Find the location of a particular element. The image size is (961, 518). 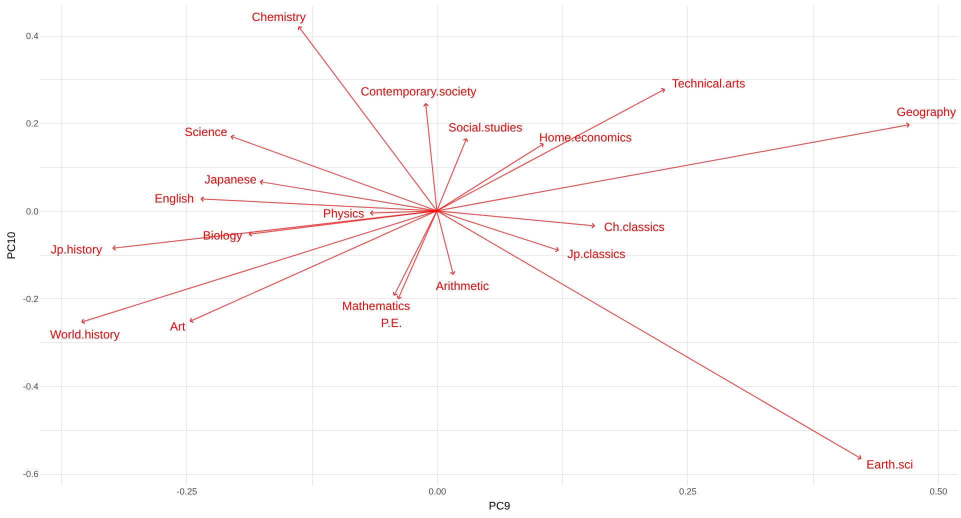

data-label: Arithmetic is located at coordinates (463, 286).